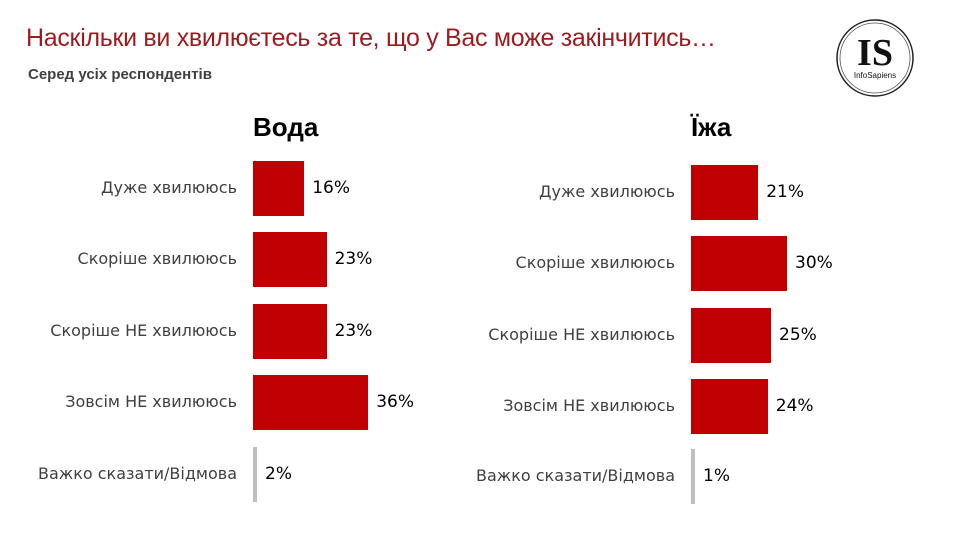 The width and height of the screenshot is (960, 540). What do you see at coordinates (875, 75) in the screenshot?
I see `svg-text: InfoSapiens` at bounding box center [875, 75].